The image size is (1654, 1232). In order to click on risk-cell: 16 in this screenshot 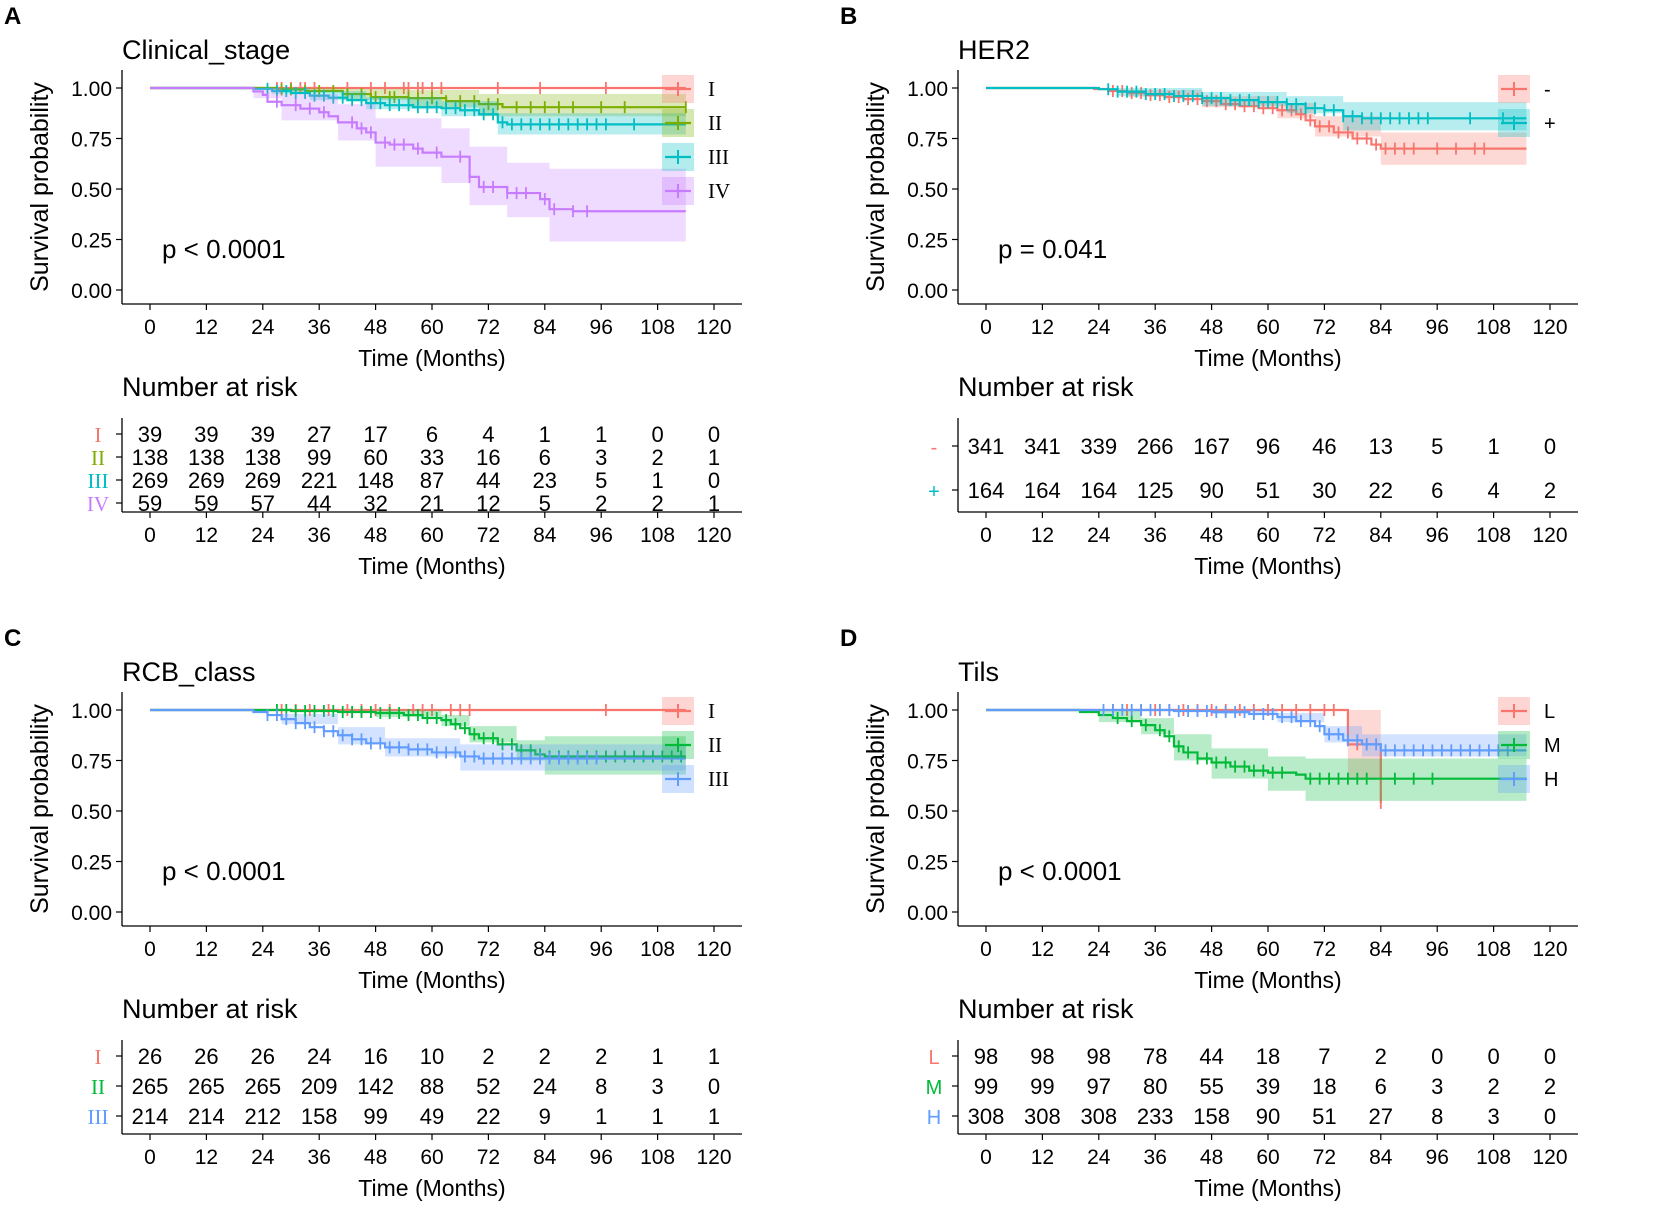, I will do `click(375, 1056)`.